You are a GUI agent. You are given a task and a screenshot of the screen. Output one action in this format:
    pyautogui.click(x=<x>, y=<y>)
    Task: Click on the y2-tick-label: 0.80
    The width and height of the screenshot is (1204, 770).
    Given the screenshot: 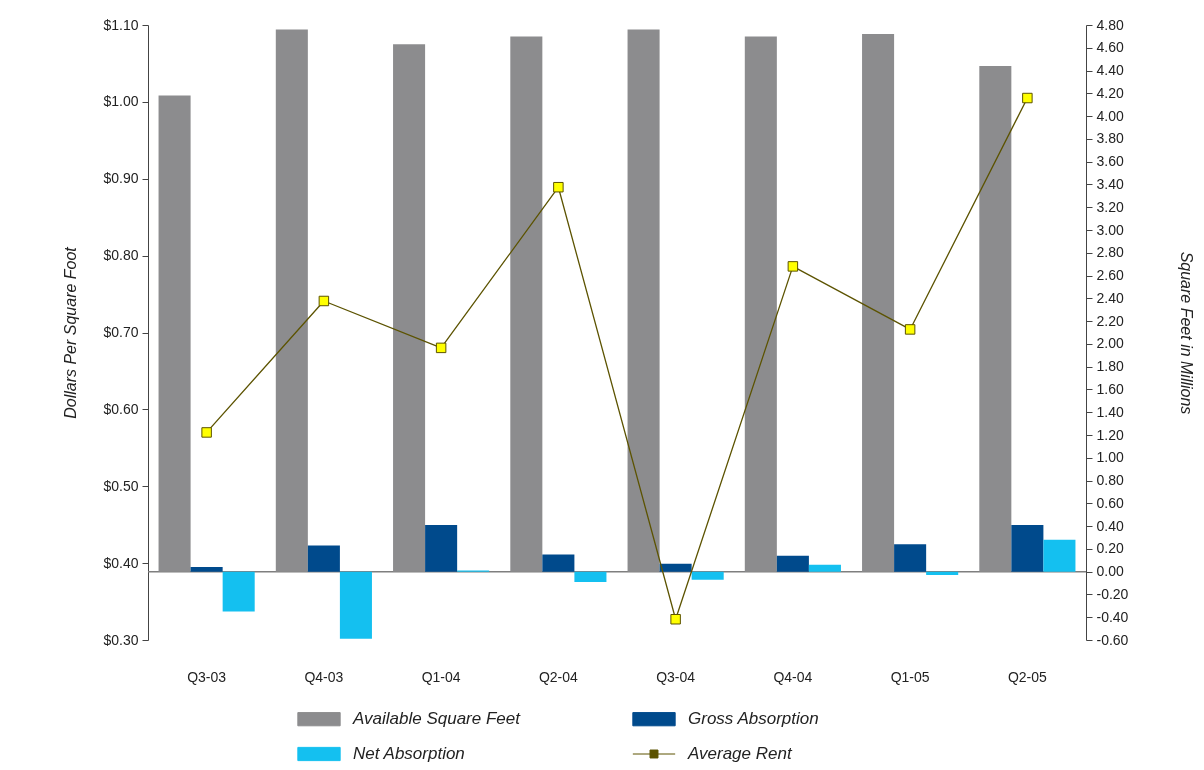 What is the action you would take?
    pyautogui.click(x=1110, y=480)
    